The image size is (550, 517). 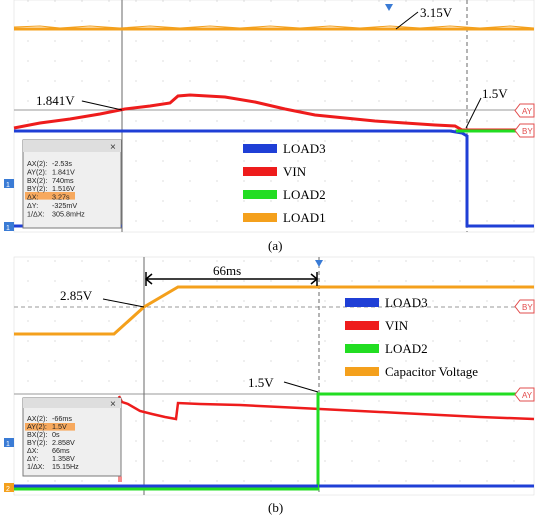 I want to click on cursor-row-value: -66ms, so click(x=62, y=418).